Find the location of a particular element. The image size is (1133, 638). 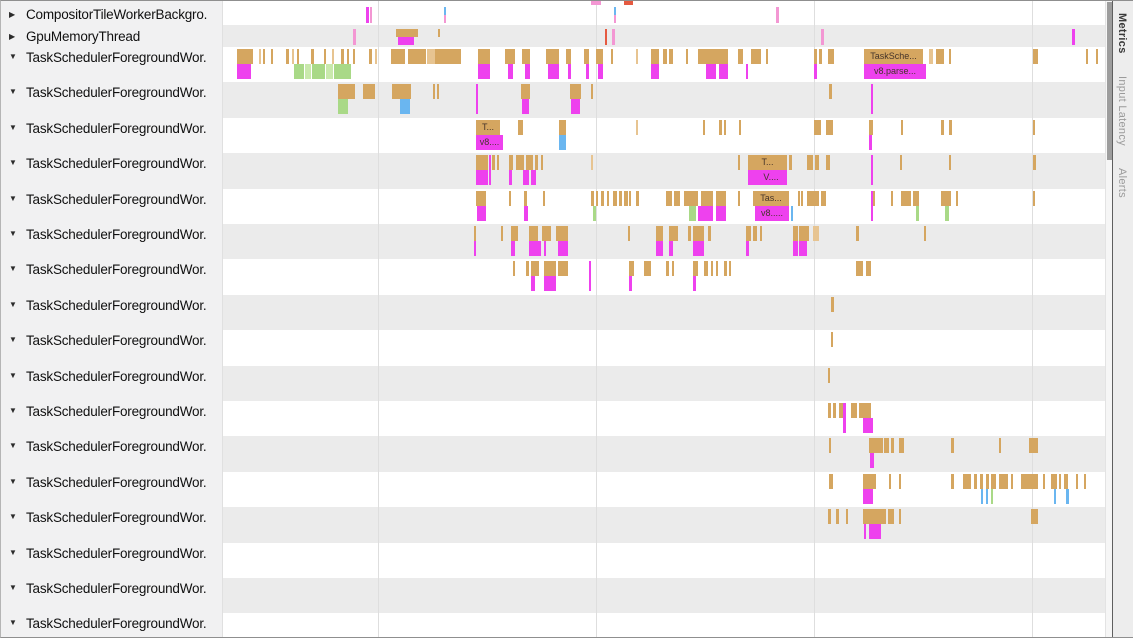

thread-row-11: ▼ TaskSchedulerForegroundWor. is located at coordinates (111, 383).